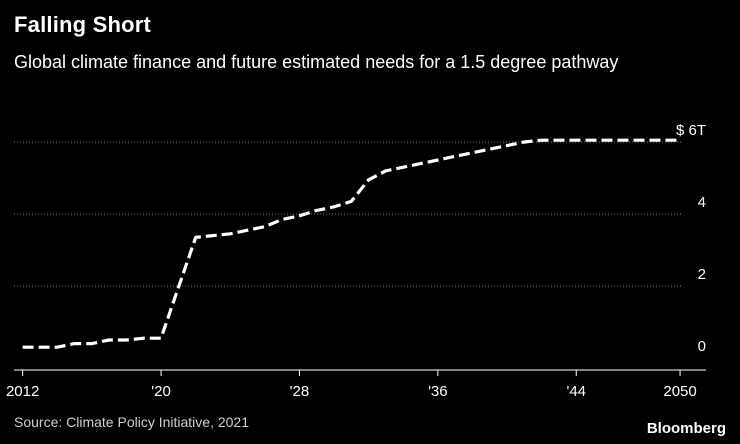  What do you see at coordinates (83, 24) in the screenshot?
I see `chart-title: Falling Short` at bounding box center [83, 24].